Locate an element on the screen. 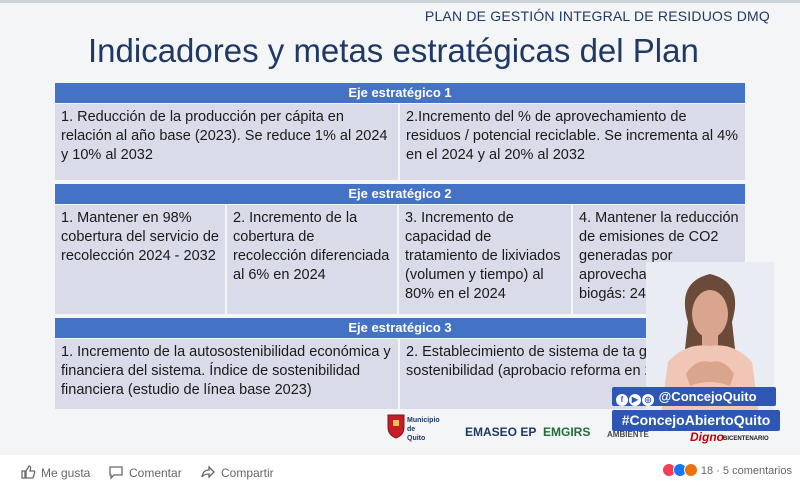  eje-2-header: Eje estratégico 2 is located at coordinates (400, 194).